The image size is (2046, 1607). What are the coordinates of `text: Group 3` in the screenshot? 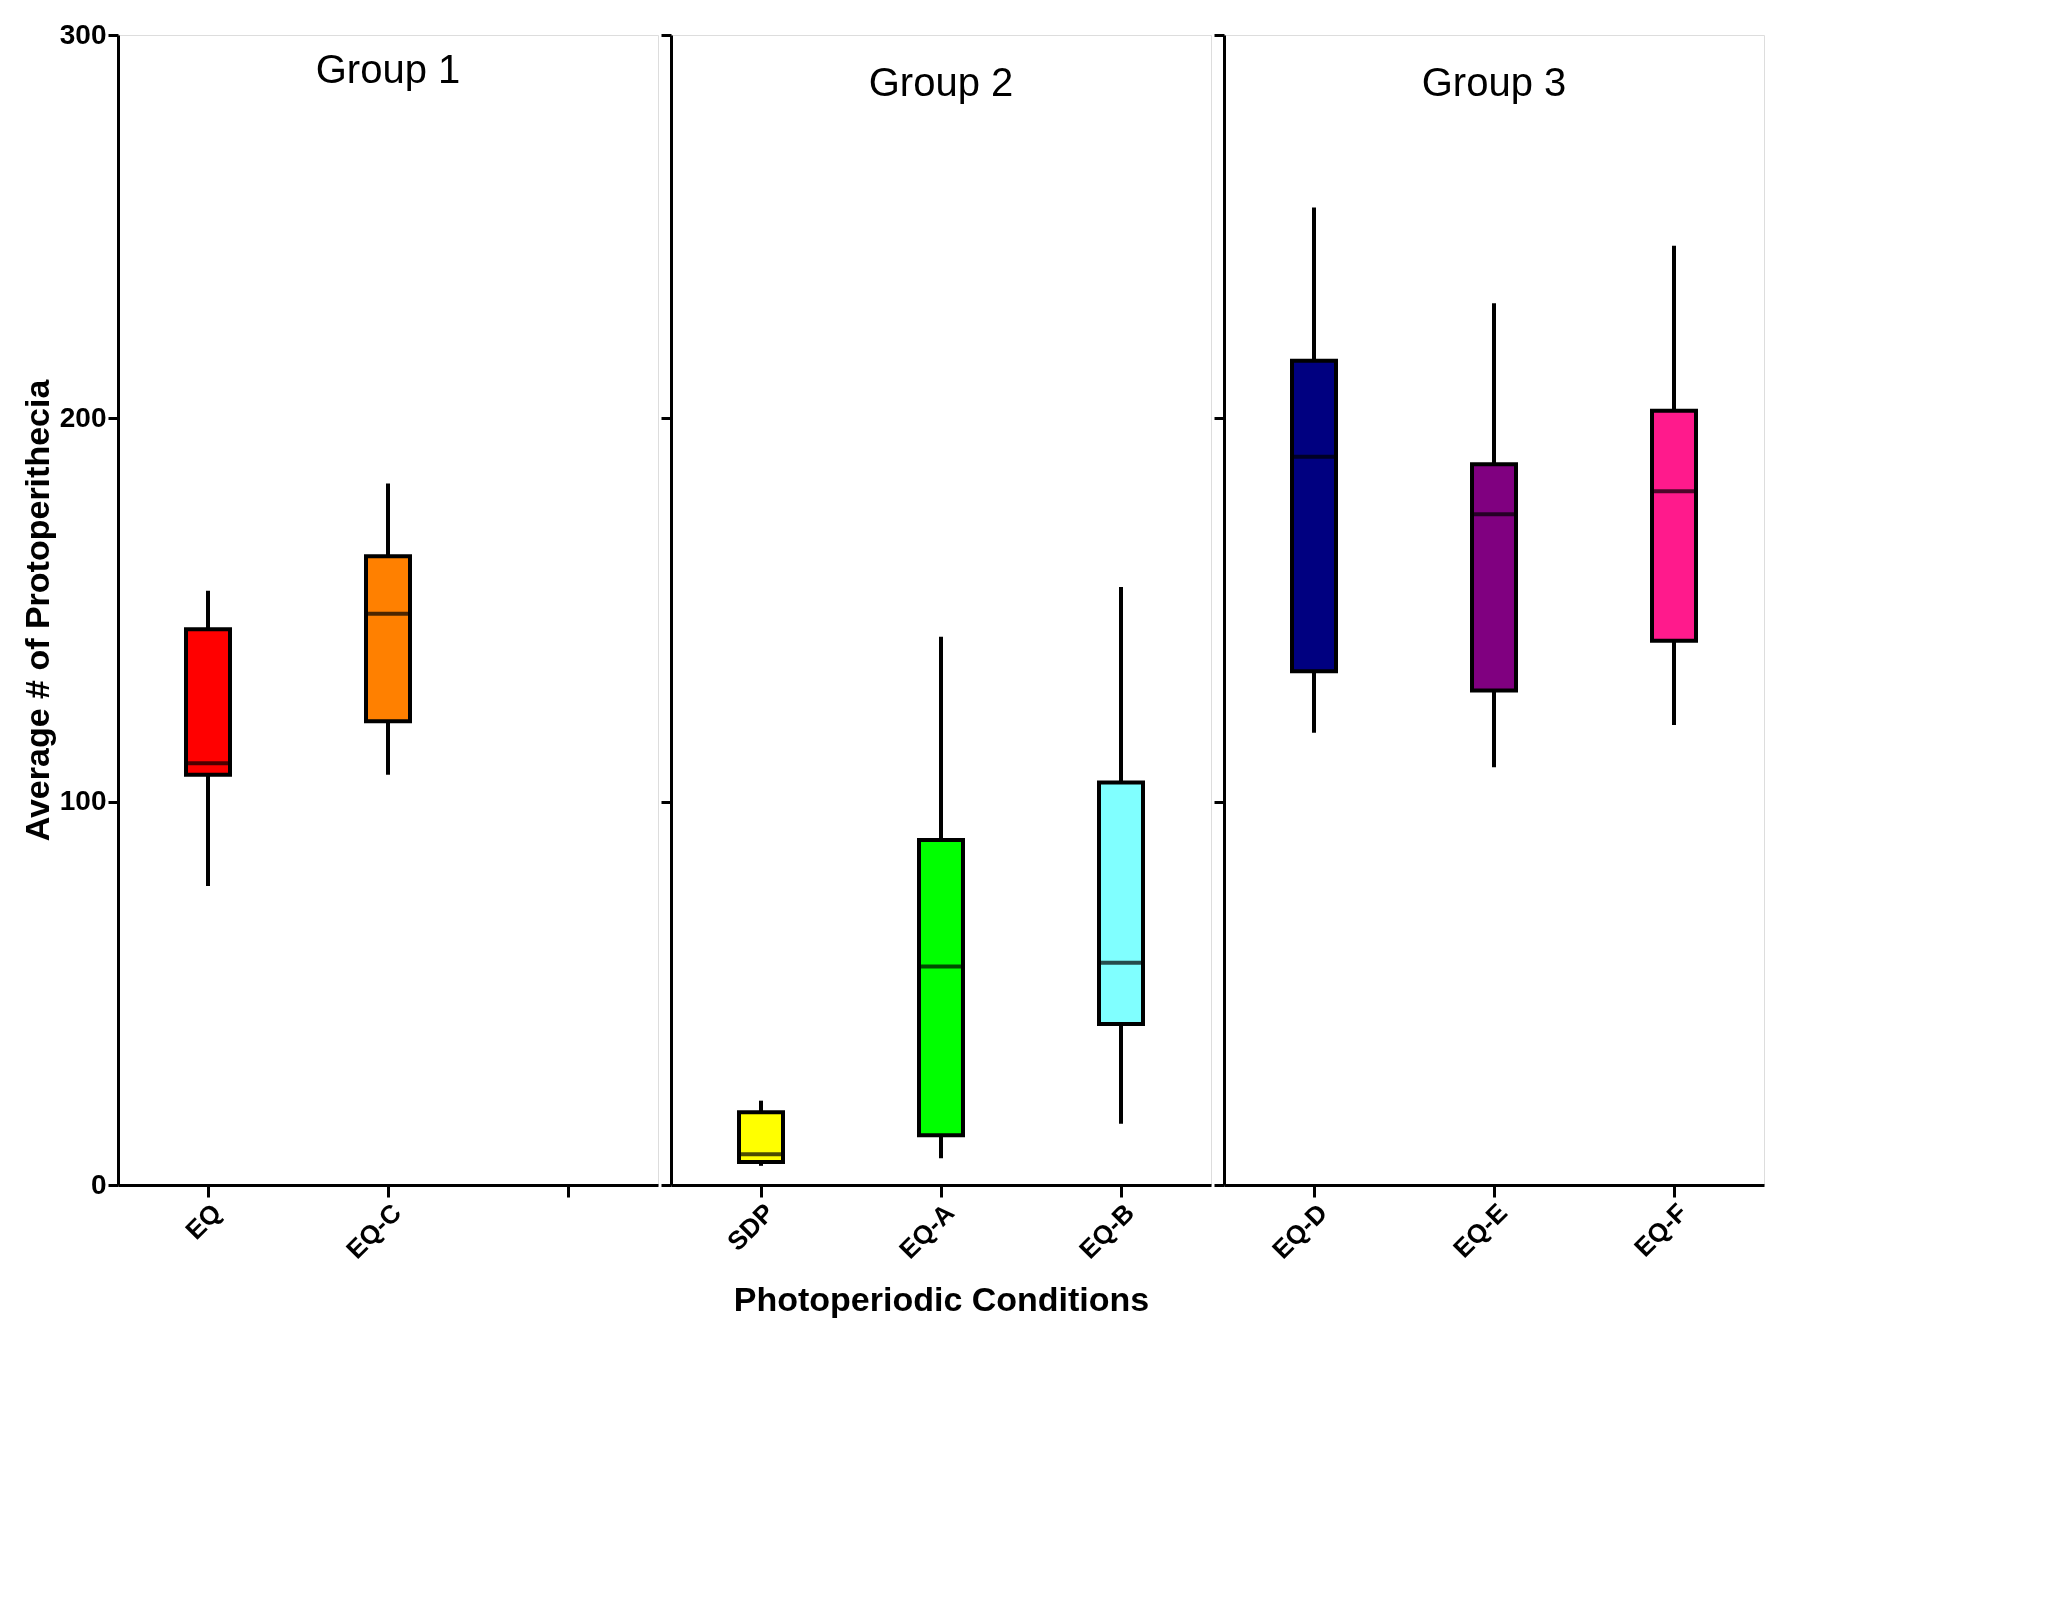 It's located at (1494, 81).